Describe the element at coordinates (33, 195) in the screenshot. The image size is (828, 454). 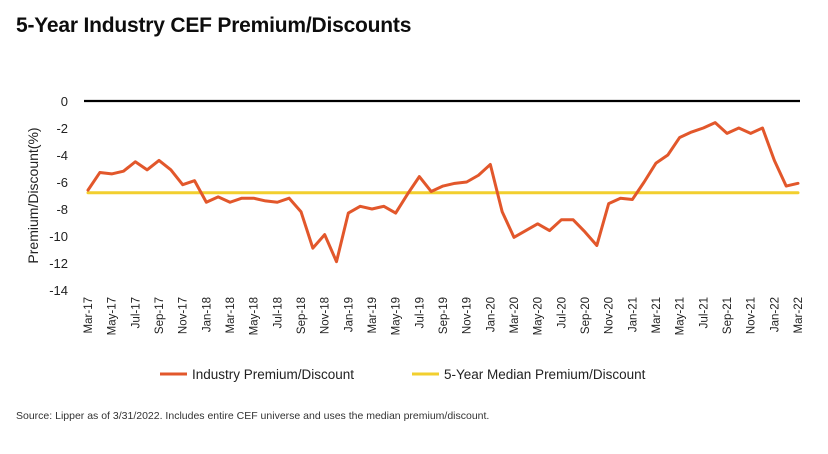
I see `y-axis-label: Premium/Discount(%)` at that location.